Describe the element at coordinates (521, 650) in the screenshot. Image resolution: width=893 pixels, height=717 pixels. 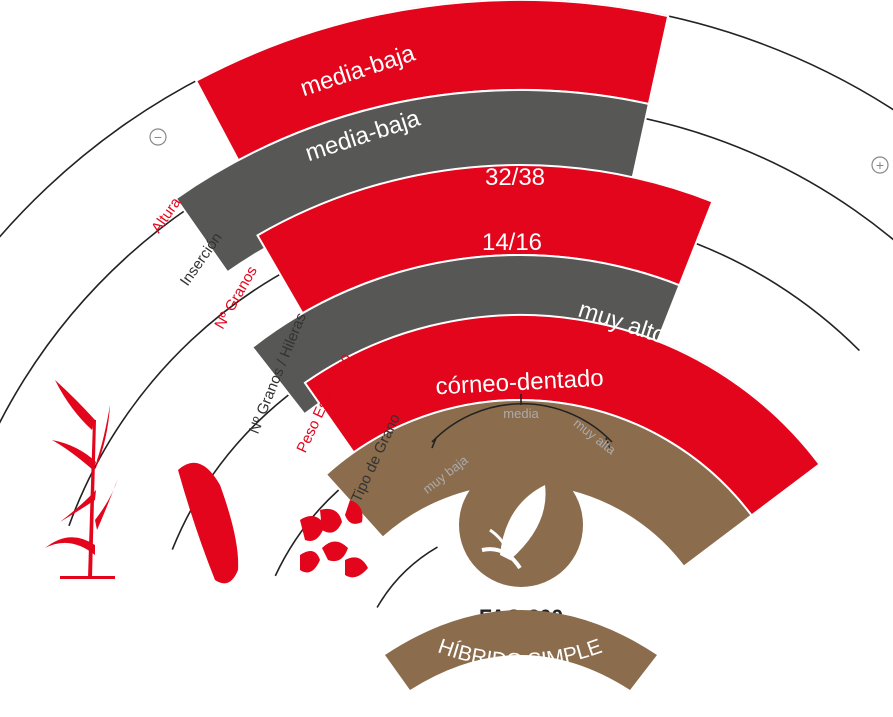
I see `hybrid-type-banner` at that location.